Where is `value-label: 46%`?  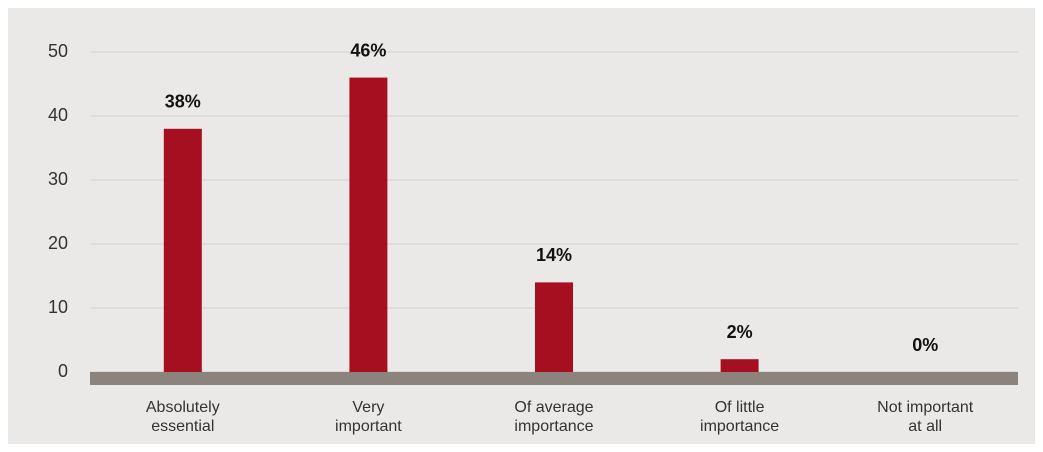
value-label: 46% is located at coordinates (368, 50).